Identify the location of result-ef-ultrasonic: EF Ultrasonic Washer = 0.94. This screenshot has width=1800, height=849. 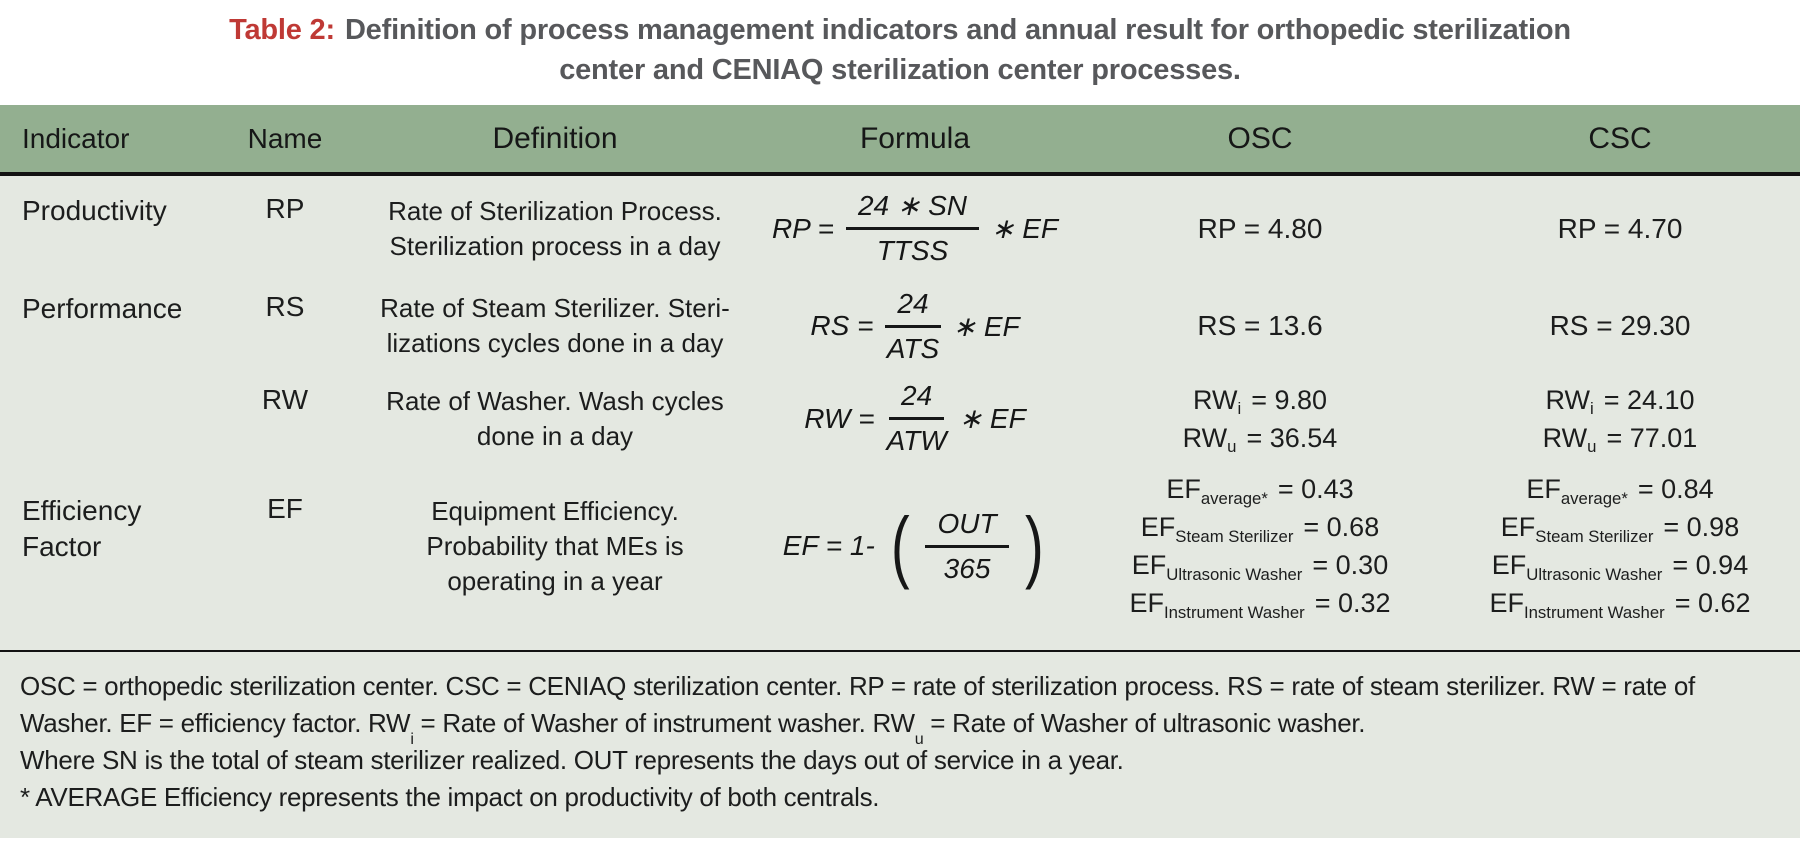
(1620, 567).